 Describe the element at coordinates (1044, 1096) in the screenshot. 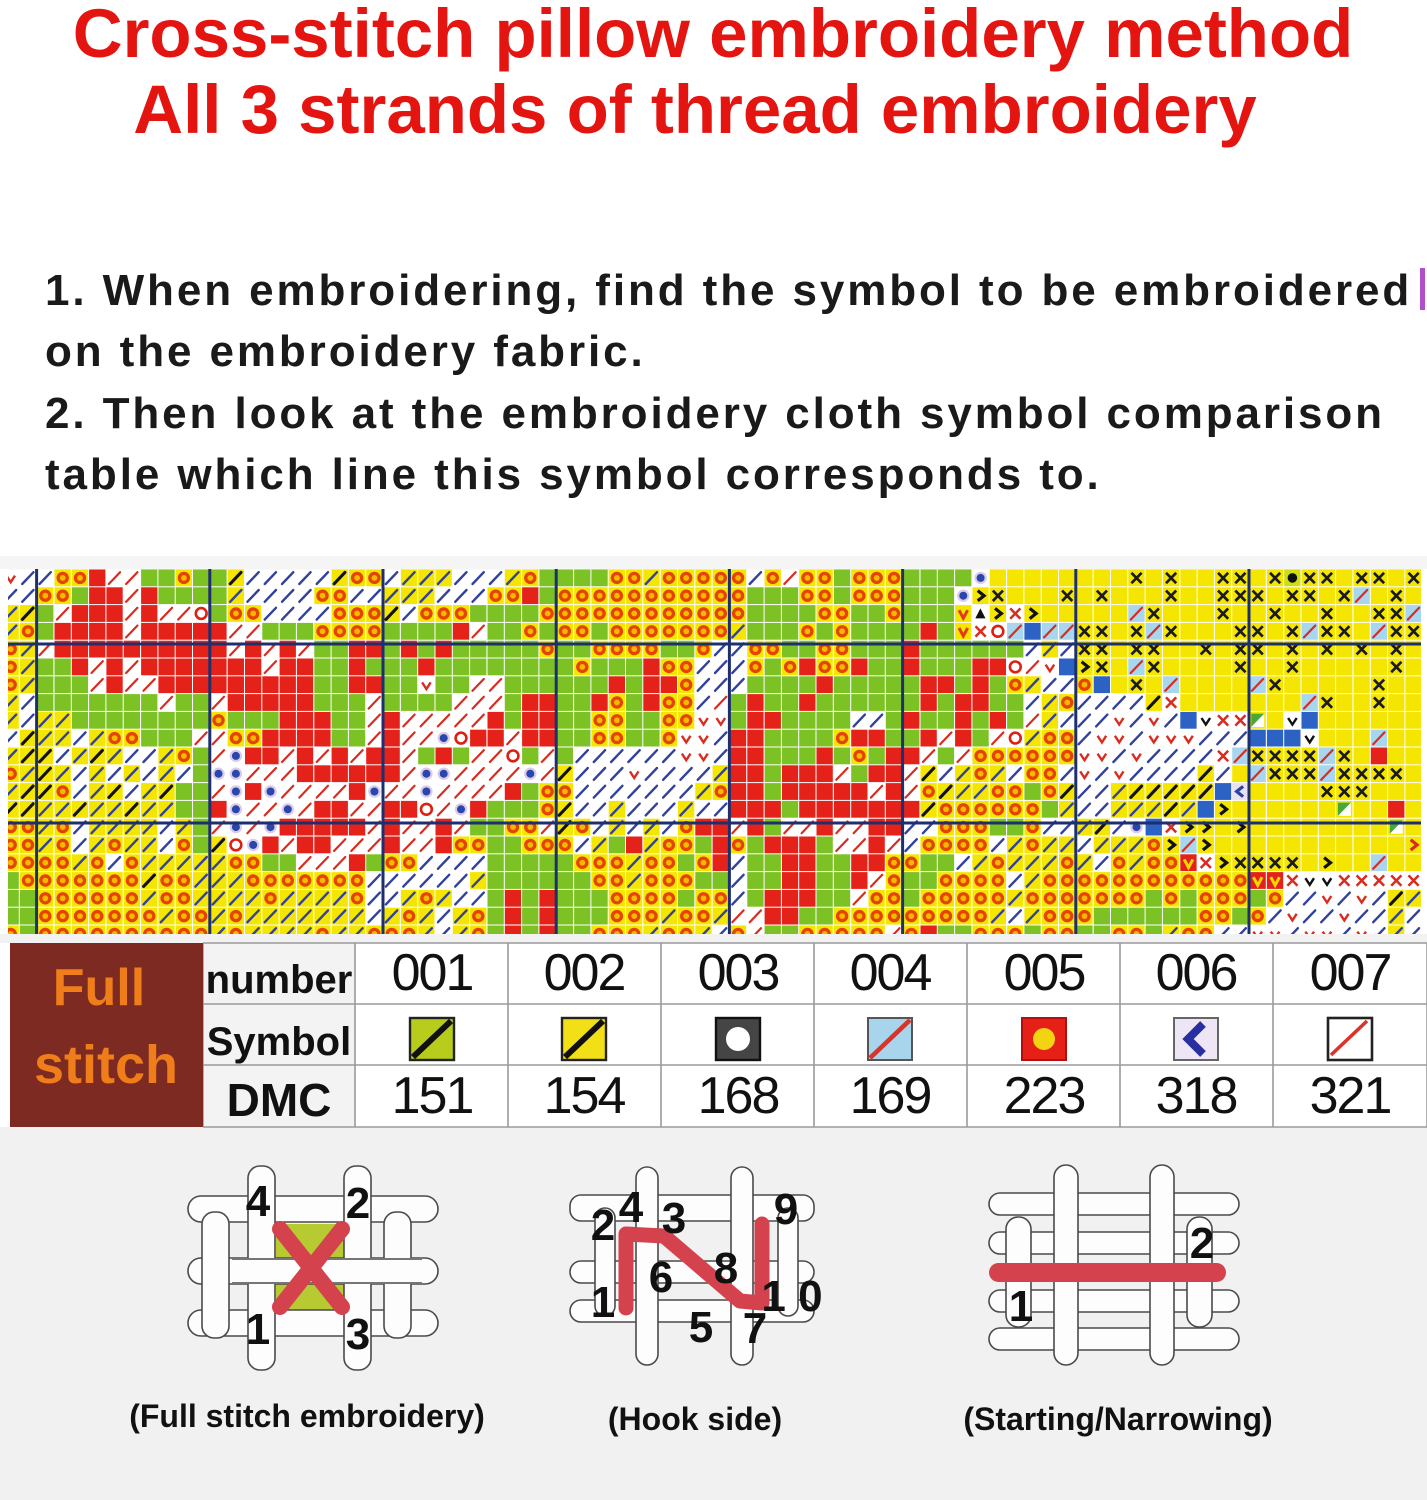

I see `svg-text: 223` at that location.